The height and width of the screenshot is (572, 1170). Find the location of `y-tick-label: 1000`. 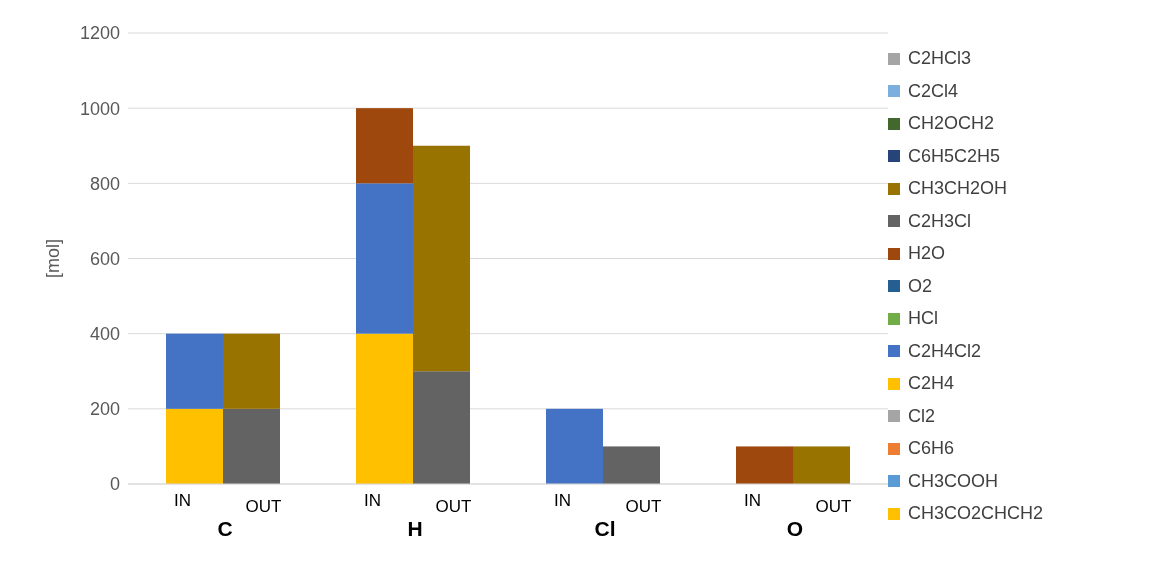

y-tick-label: 1000 is located at coordinates (99, 108).